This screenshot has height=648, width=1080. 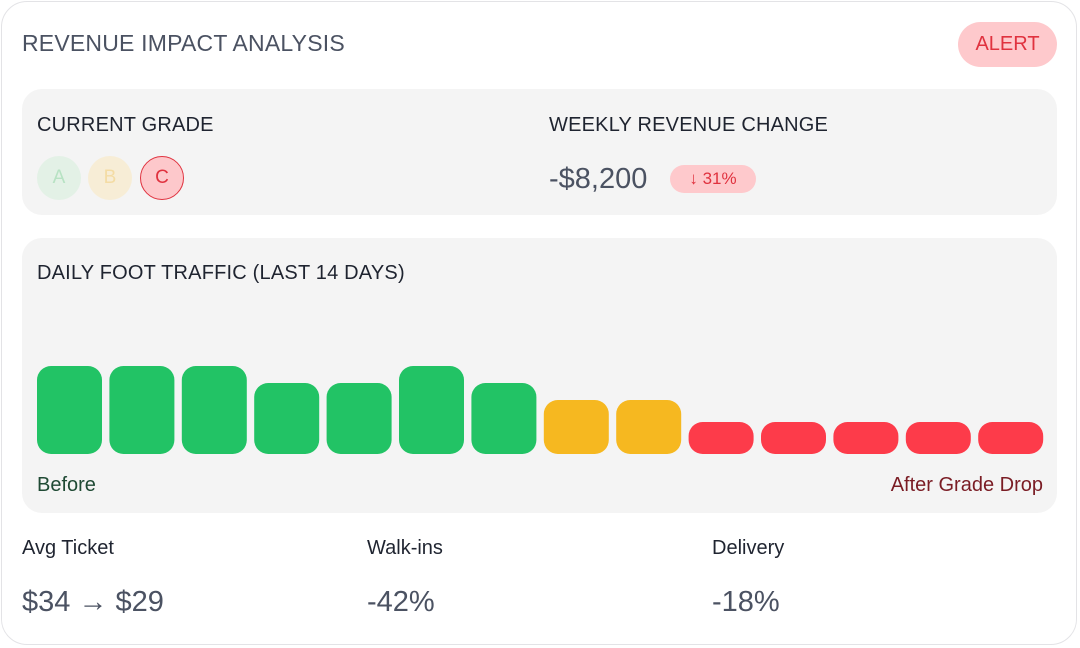 I want to click on foot-traffic-chart, so click(x=540, y=410).